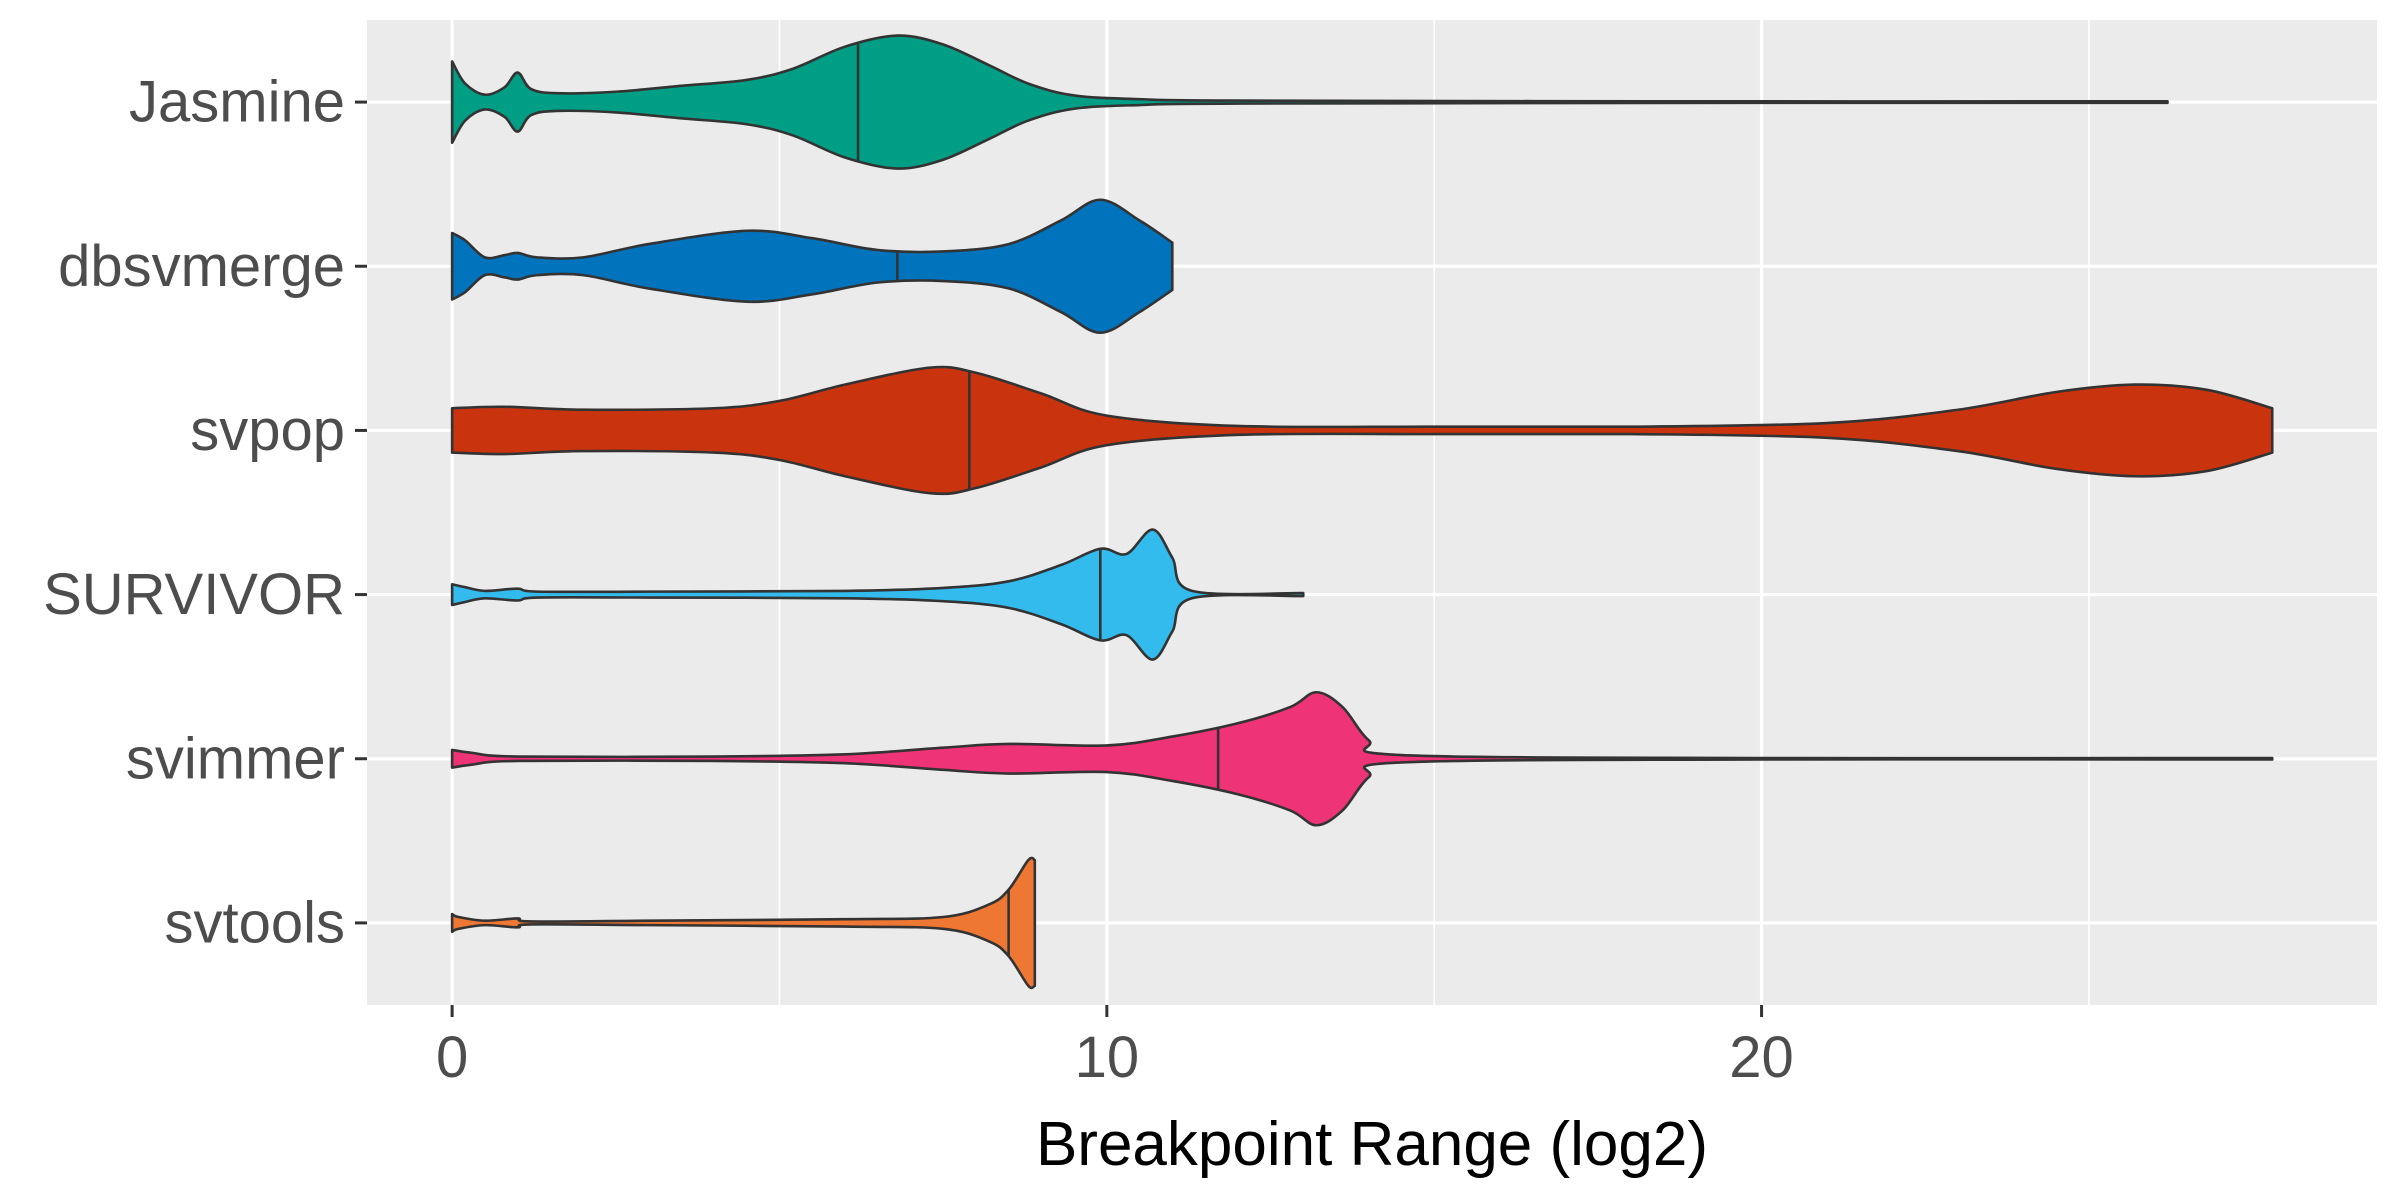 The height and width of the screenshot is (1200, 2400). I want to click on violin-survivor, so click(877, 594).